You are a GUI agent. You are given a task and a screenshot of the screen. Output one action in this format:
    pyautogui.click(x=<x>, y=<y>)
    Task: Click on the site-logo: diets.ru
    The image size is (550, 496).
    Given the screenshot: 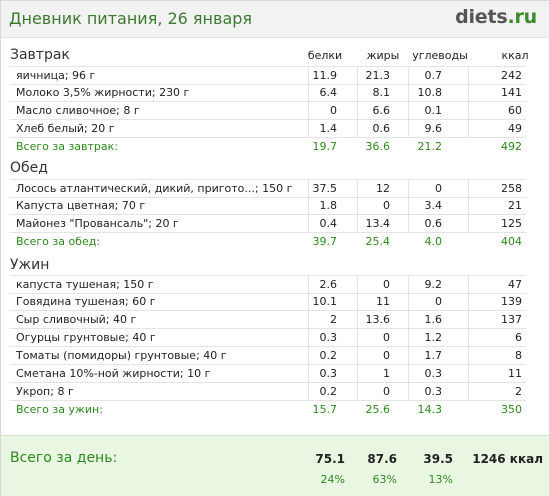 What is the action you would take?
    pyautogui.click(x=496, y=17)
    